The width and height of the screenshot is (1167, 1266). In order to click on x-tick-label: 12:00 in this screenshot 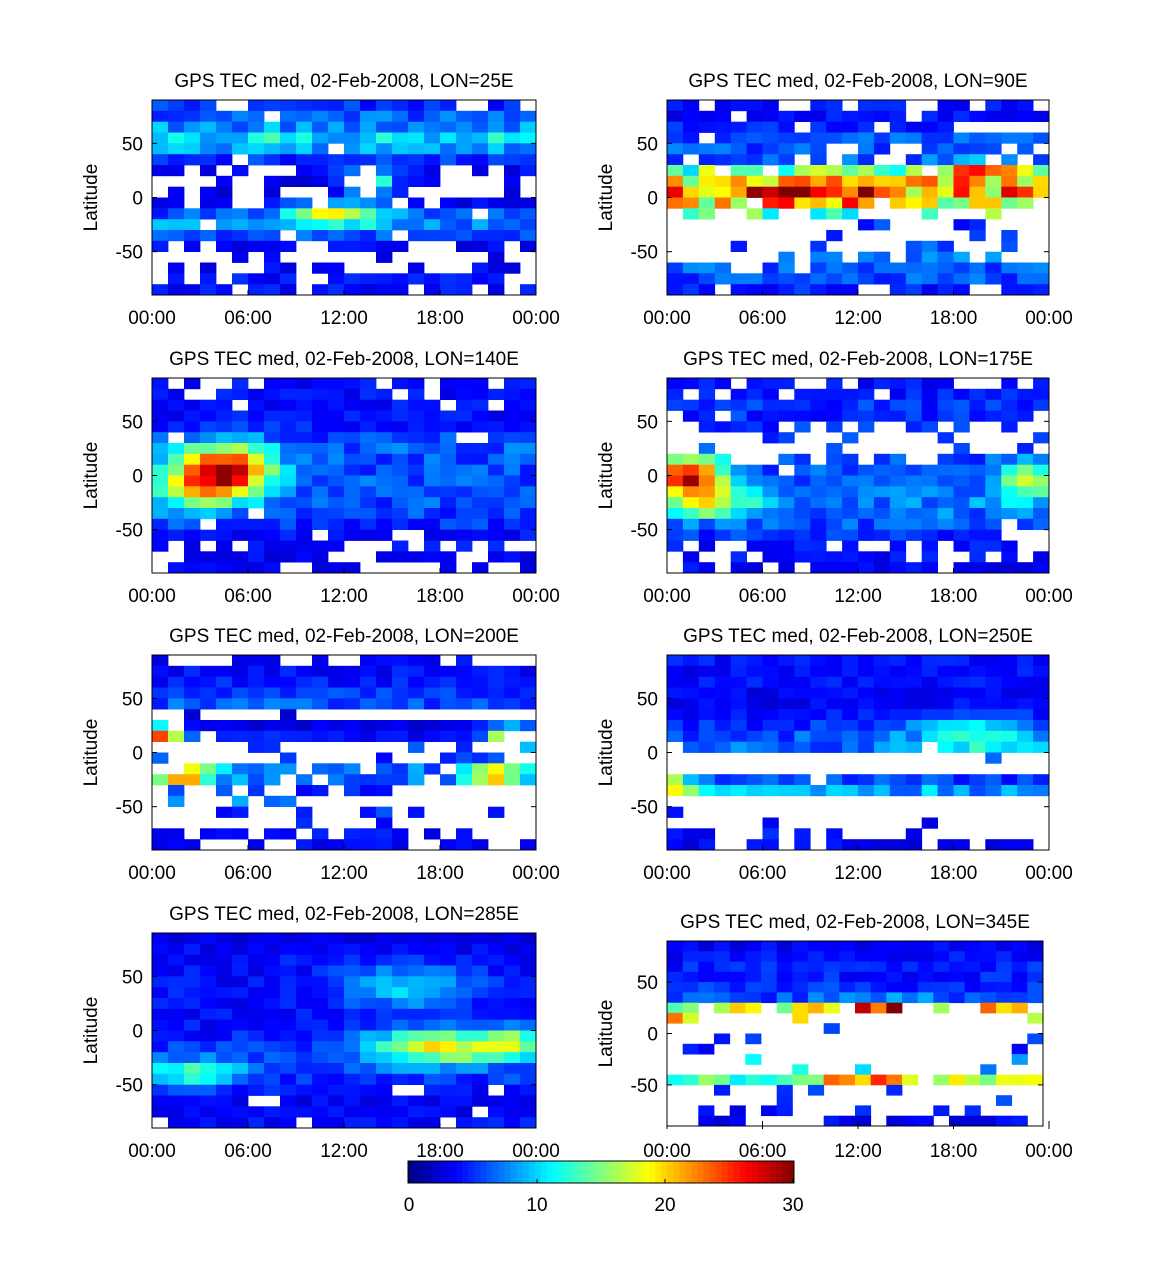, I will do `click(858, 1151)`.